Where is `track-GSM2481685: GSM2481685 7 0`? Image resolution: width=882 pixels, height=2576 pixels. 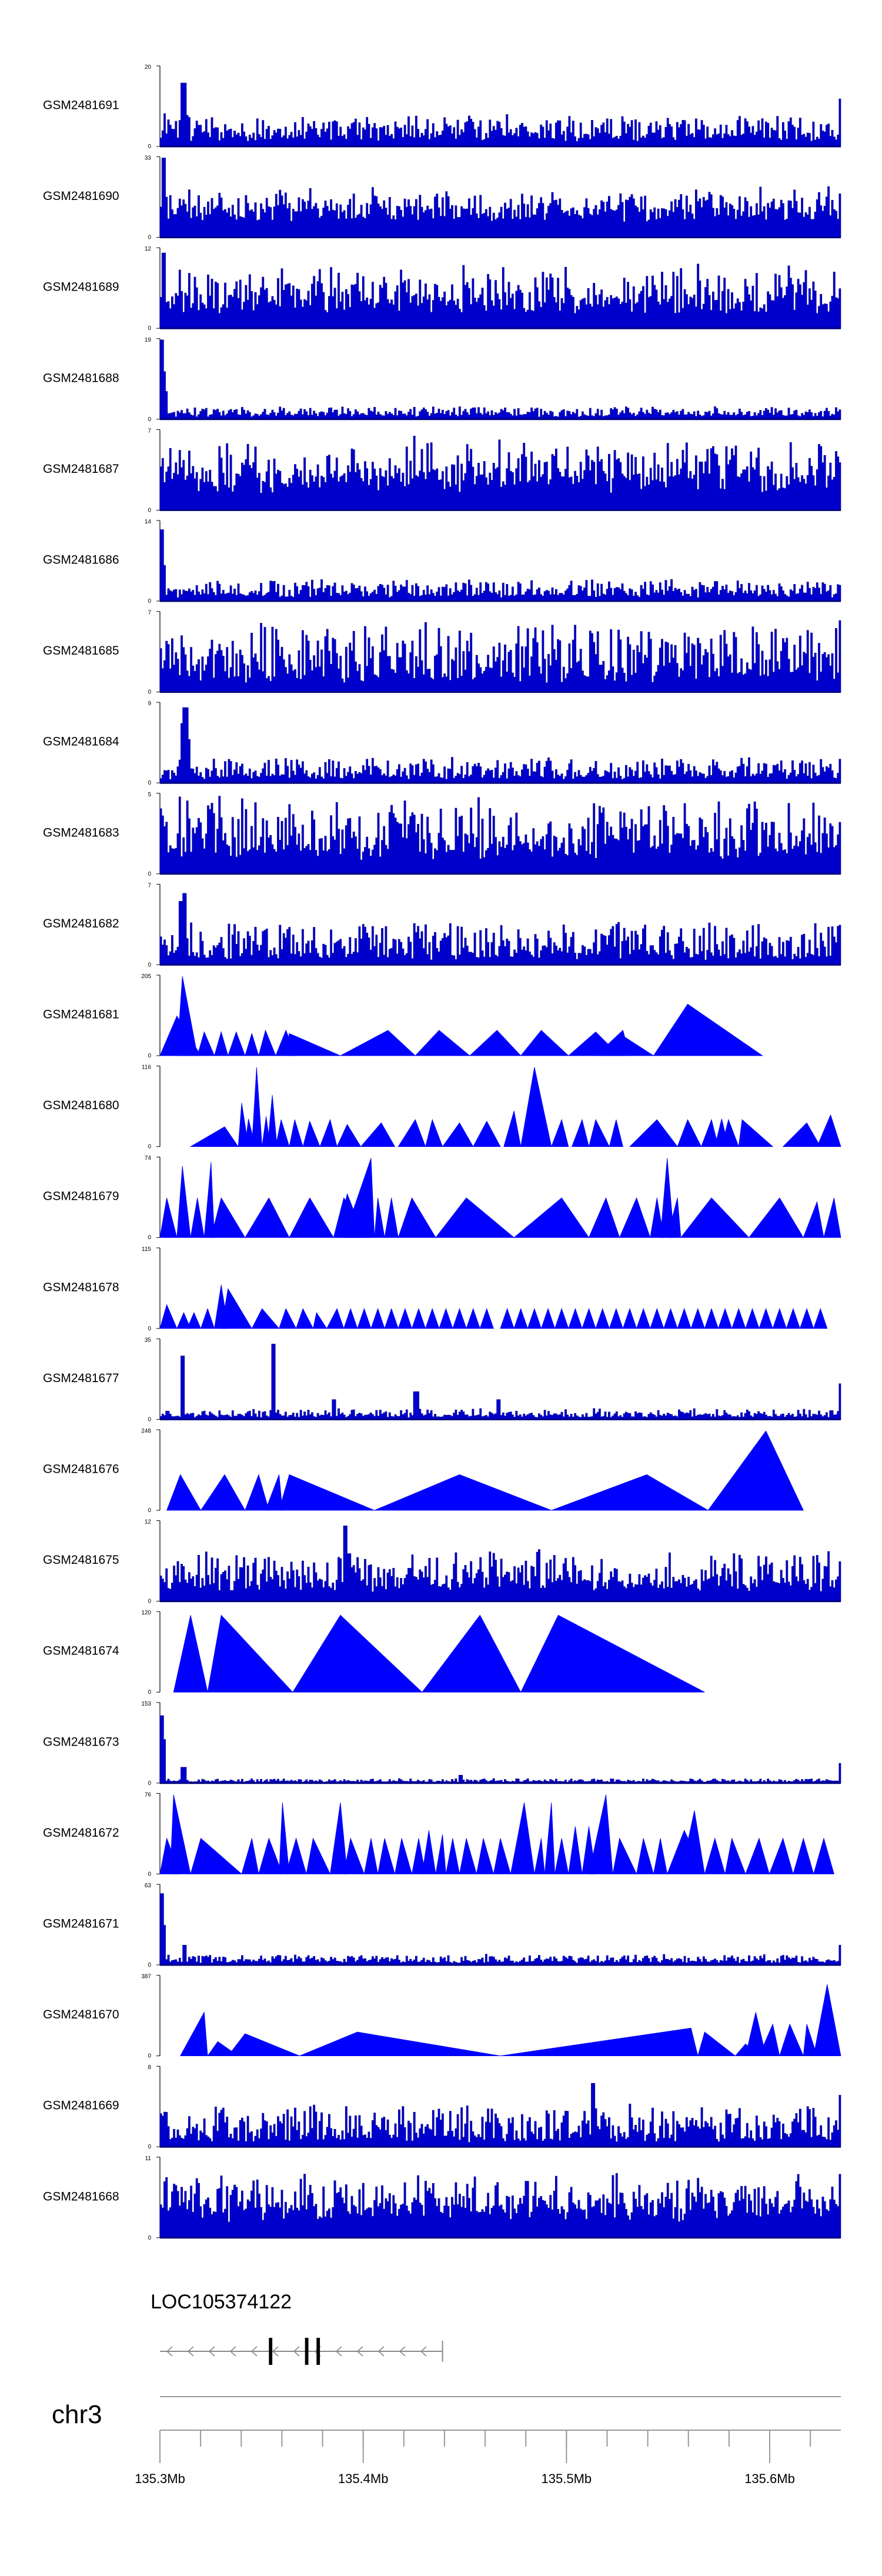
track-GSM2481685: GSM2481685 7 0 is located at coordinates (442, 653).